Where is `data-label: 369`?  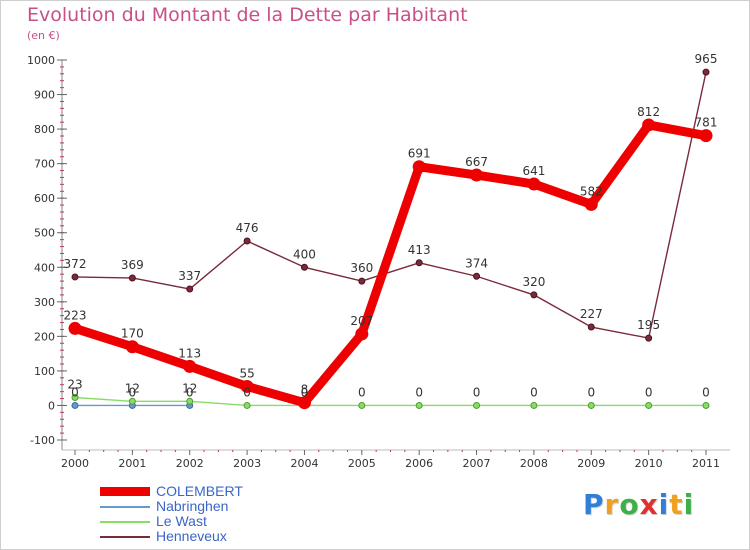
data-label: 369 is located at coordinates (132, 265).